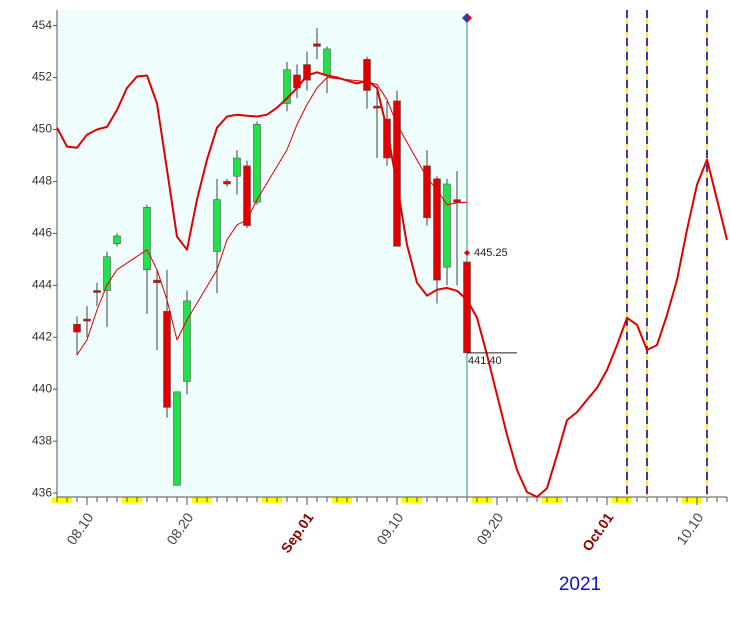 The width and height of the screenshot is (730, 619). Describe the element at coordinates (42, 233) in the screenshot. I see `y-tick-label: 446` at that location.